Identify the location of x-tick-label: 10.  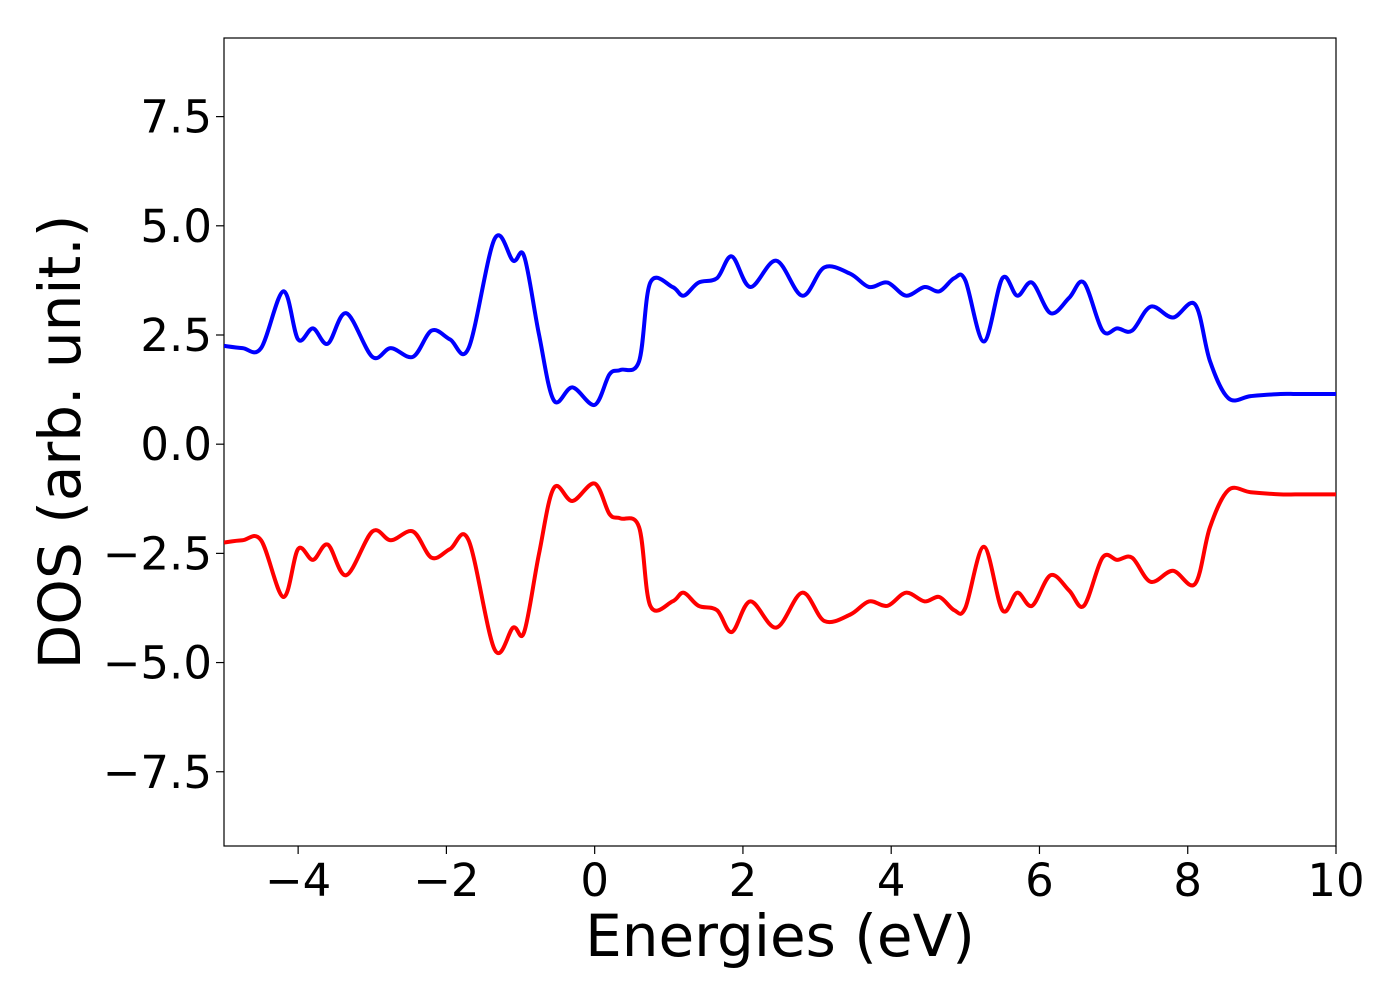
(1335, 880).